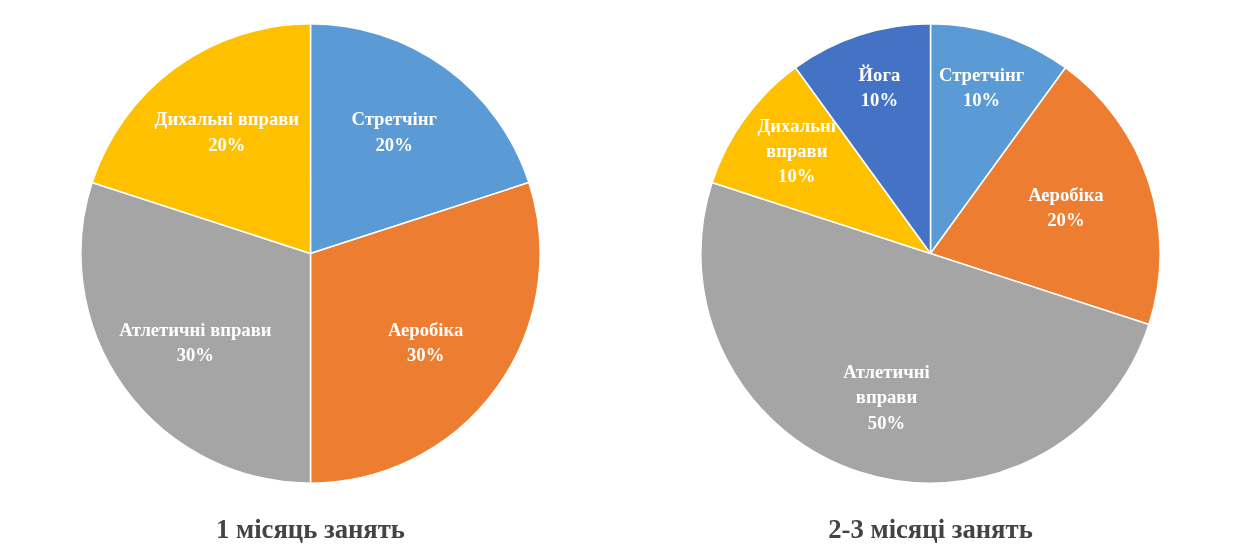 Image resolution: width=1246 pixels, height=552 pixels. Describe the element at coordinates (930, 528) in the screenshot. I see `text: 2-3 місяці занять` at that location.